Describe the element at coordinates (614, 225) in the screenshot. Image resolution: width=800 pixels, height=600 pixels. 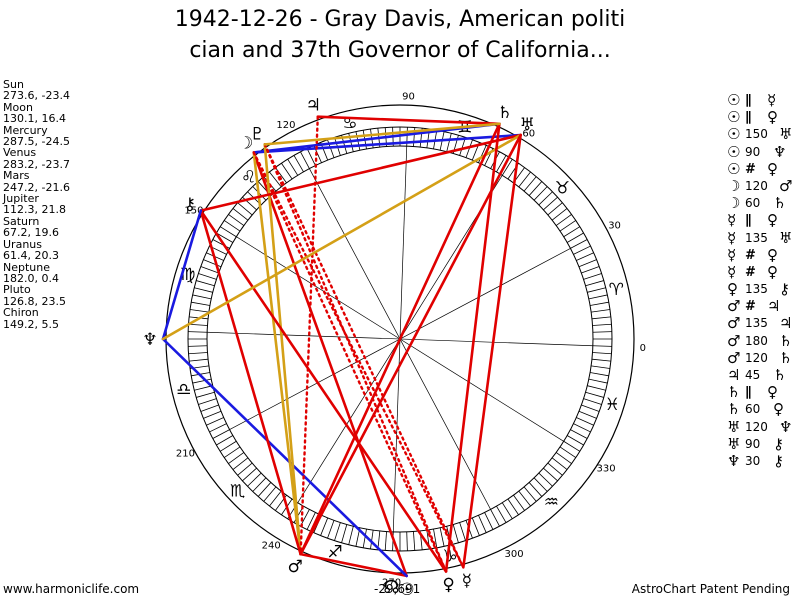
I see `degree-label: 30` at that location.